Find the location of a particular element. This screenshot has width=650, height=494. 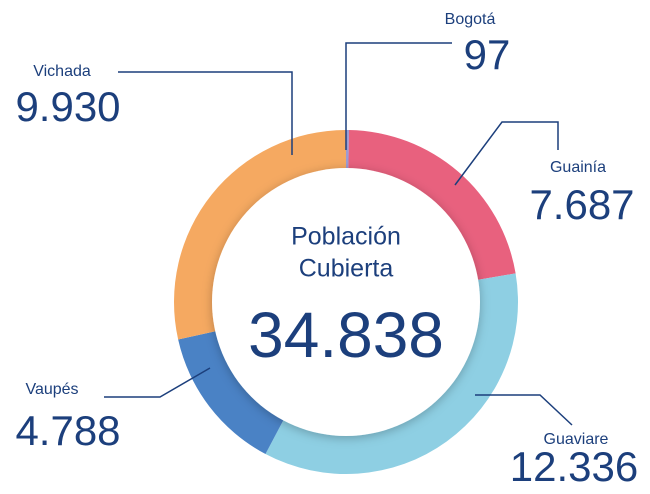

segment-value: 9.930 is located at coordinates (67, 106).